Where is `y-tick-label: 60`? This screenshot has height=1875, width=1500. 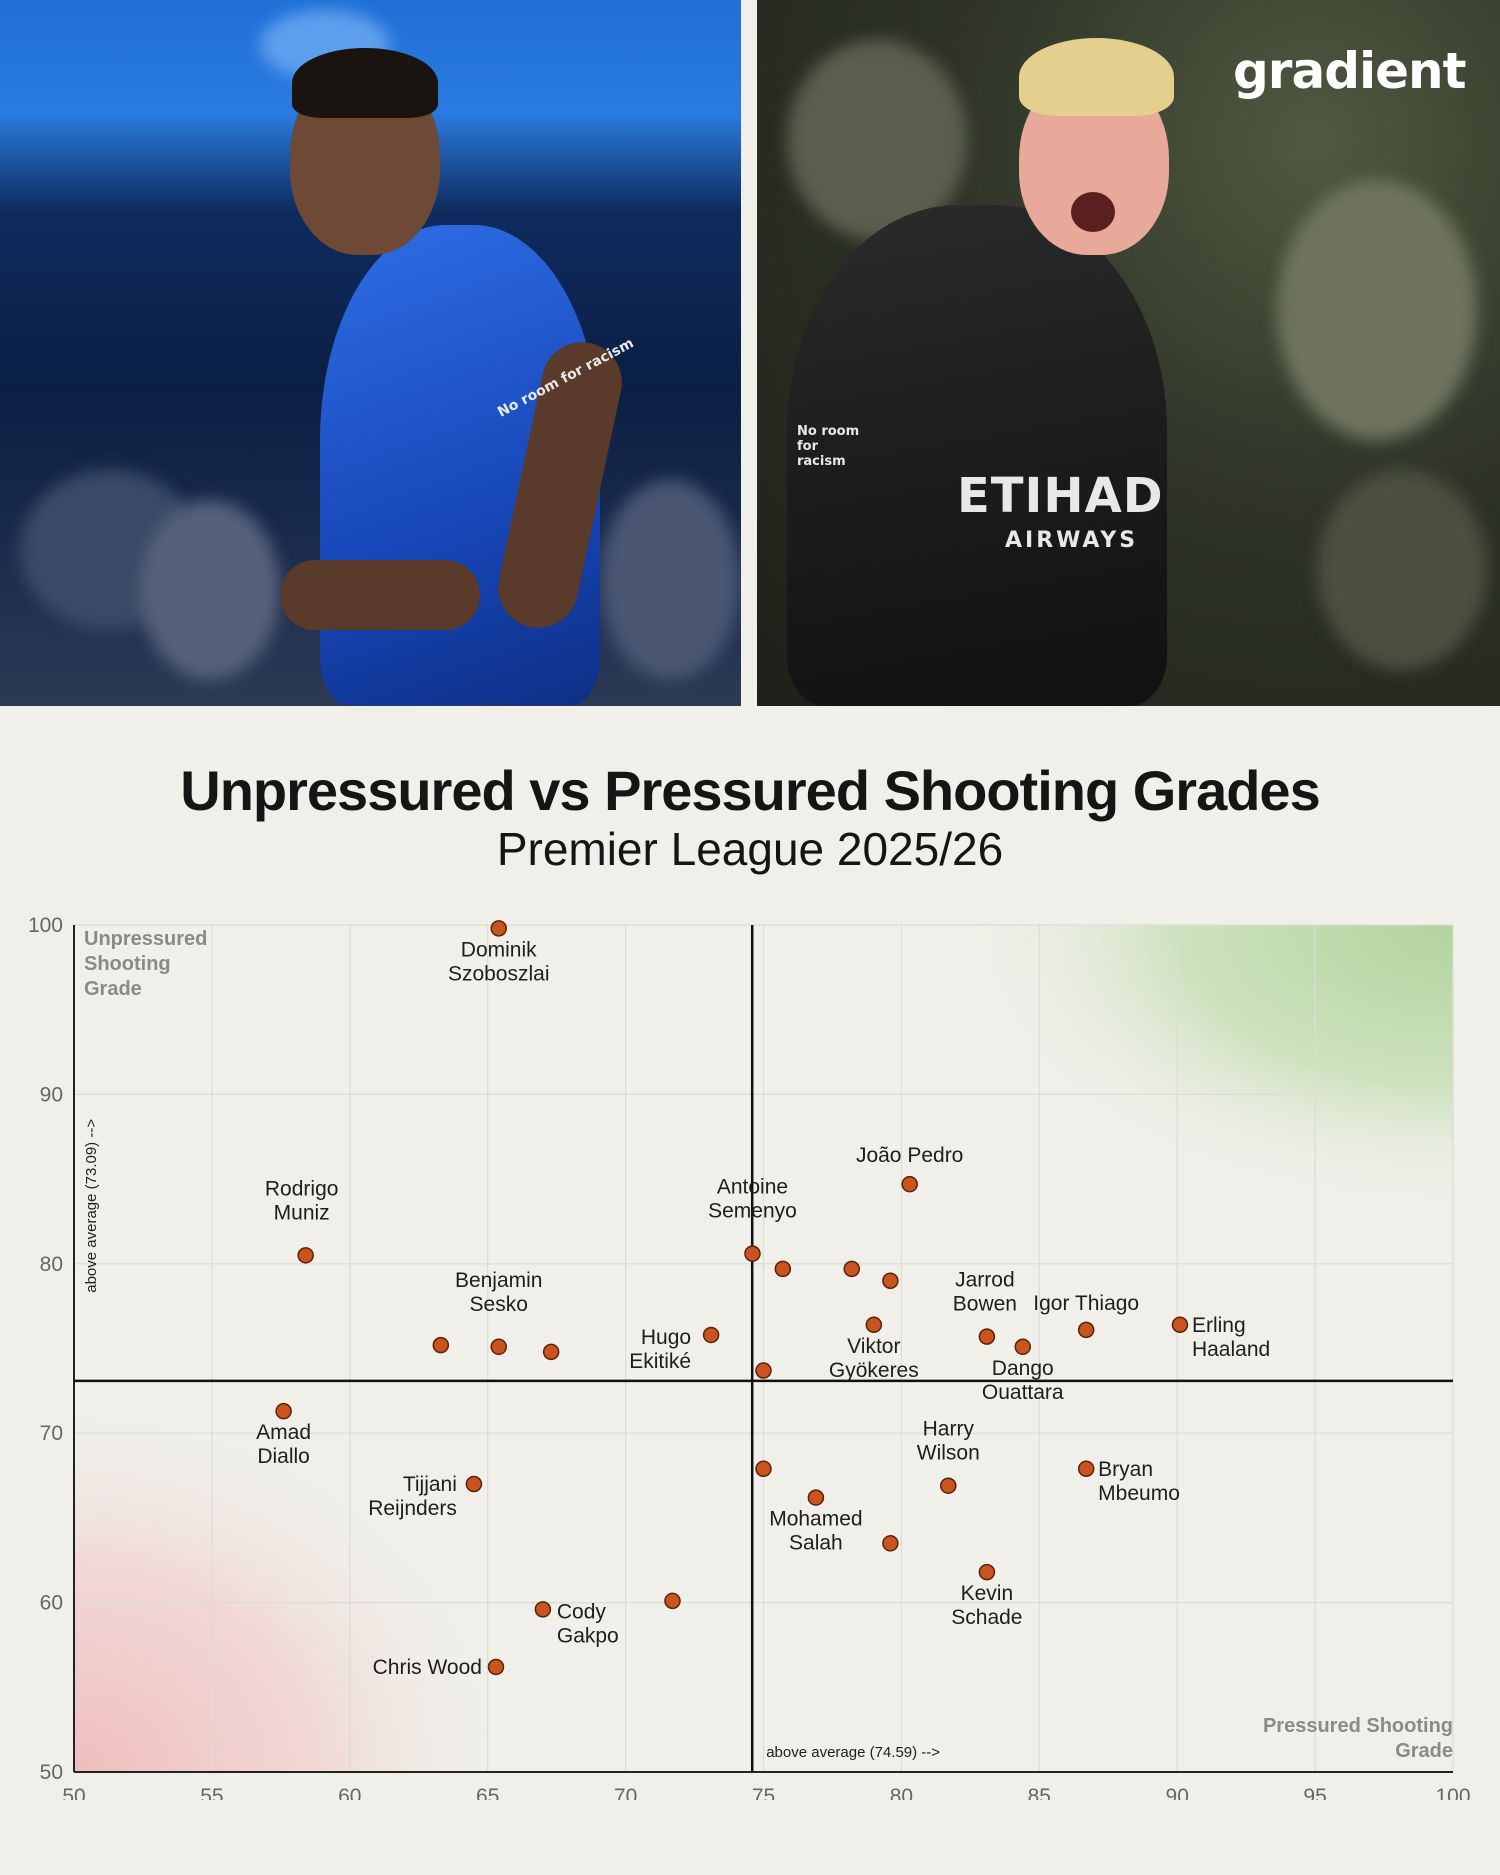 y-tick-label: 60 is located at coordinates (51, 1603).